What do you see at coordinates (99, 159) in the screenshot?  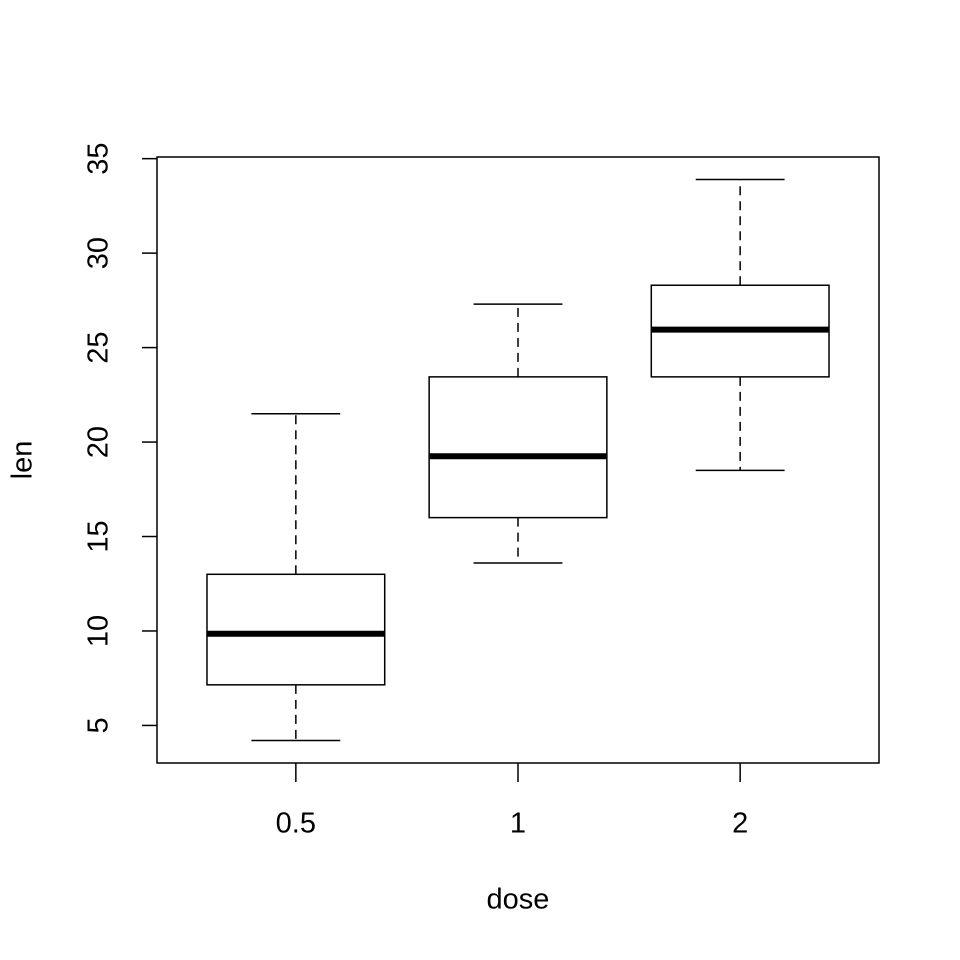 I see `y-tick-label: 35` at bounding box center [99, 159].